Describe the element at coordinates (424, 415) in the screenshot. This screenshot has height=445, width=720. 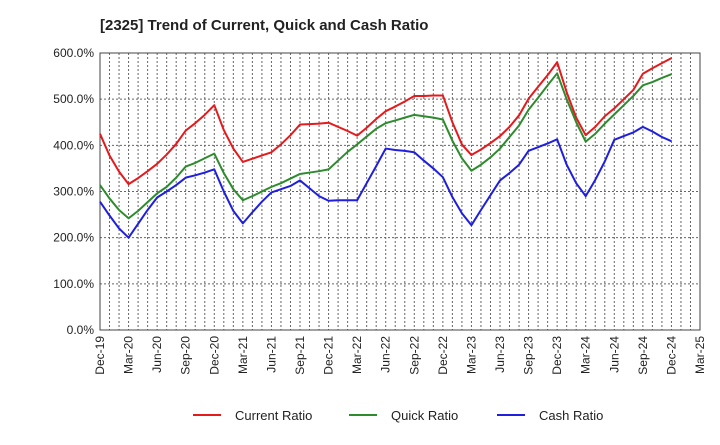
I see `legend-label: Quick Ratio` at that location.